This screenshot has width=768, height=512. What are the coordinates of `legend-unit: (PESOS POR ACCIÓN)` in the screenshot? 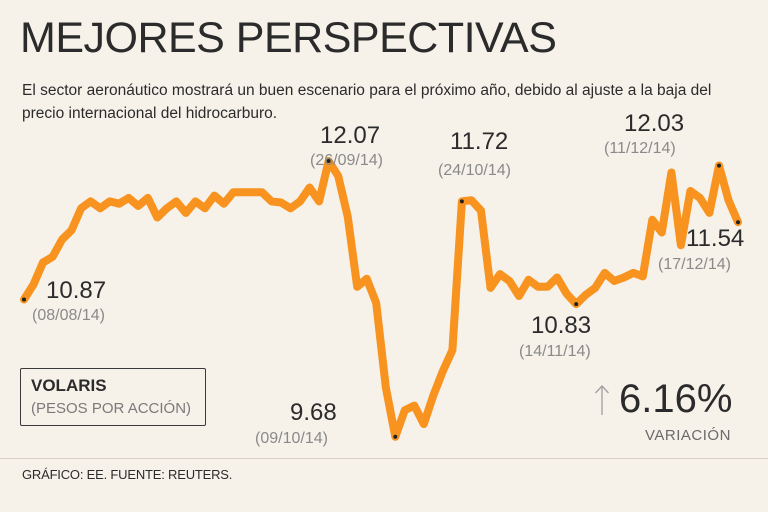 It's located at (111, 408).